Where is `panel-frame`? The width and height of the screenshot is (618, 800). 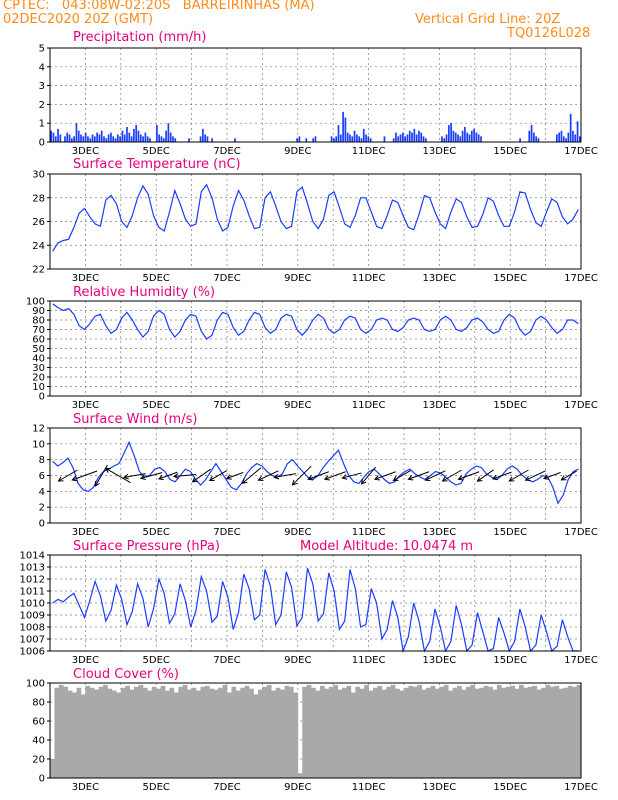 panel-frame is located at coordinates (315, 730).